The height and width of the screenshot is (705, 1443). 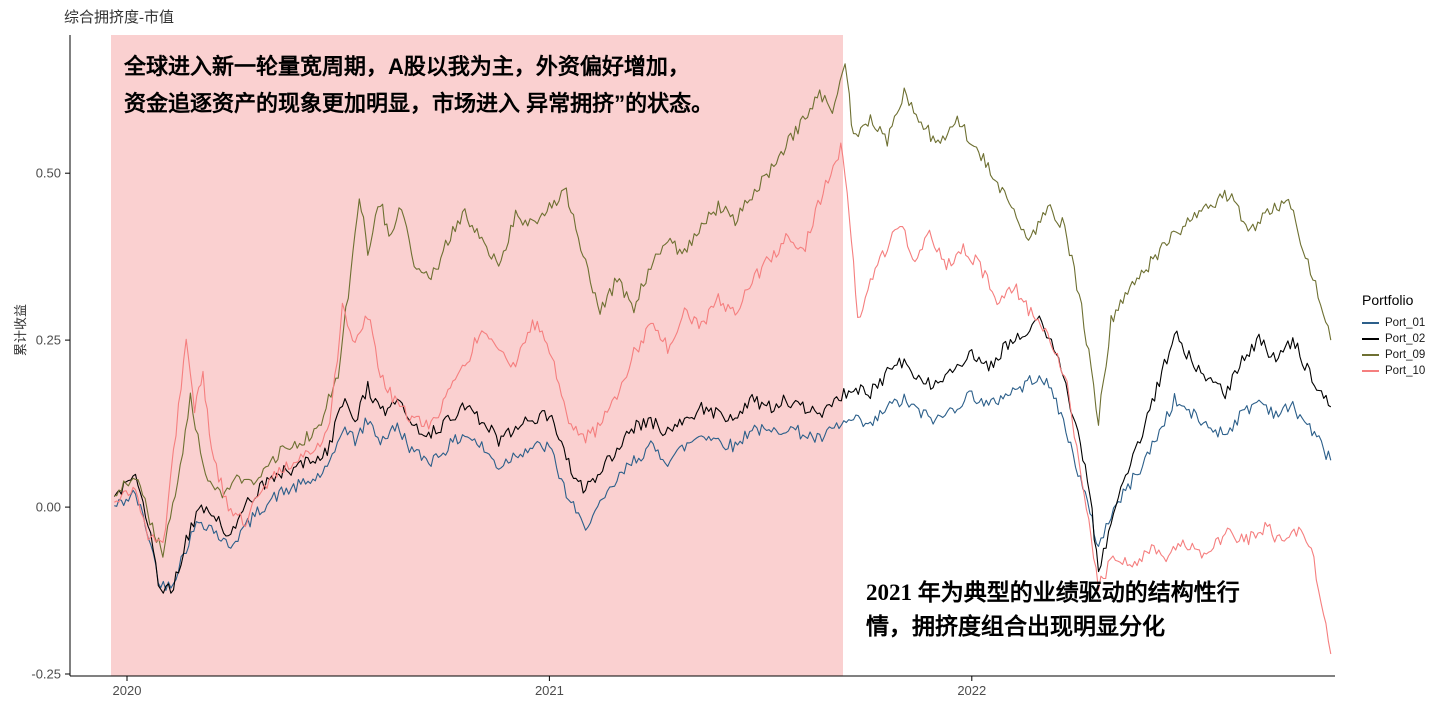 I want to click on y-tick-label: 0.00, so click(x=48, y=507).